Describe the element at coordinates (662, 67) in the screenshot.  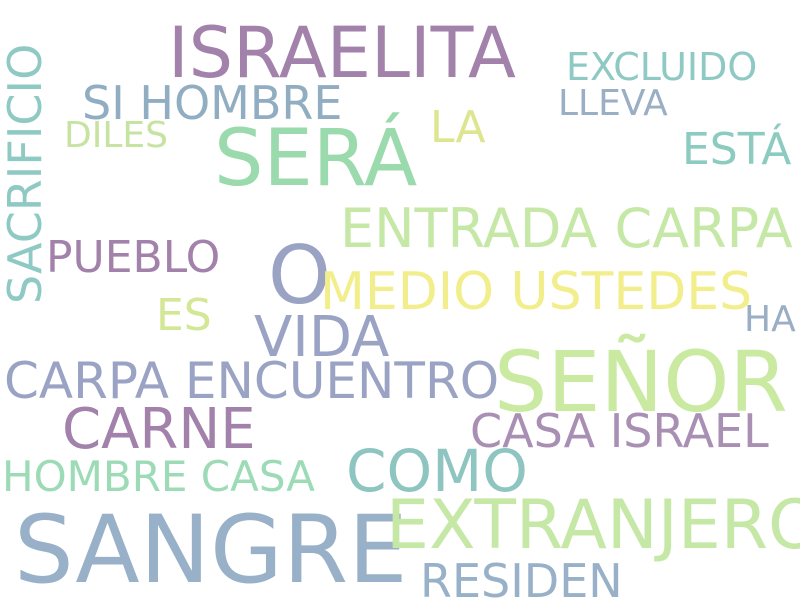
I see `word-excluido: EXCLUIDO` at that location.